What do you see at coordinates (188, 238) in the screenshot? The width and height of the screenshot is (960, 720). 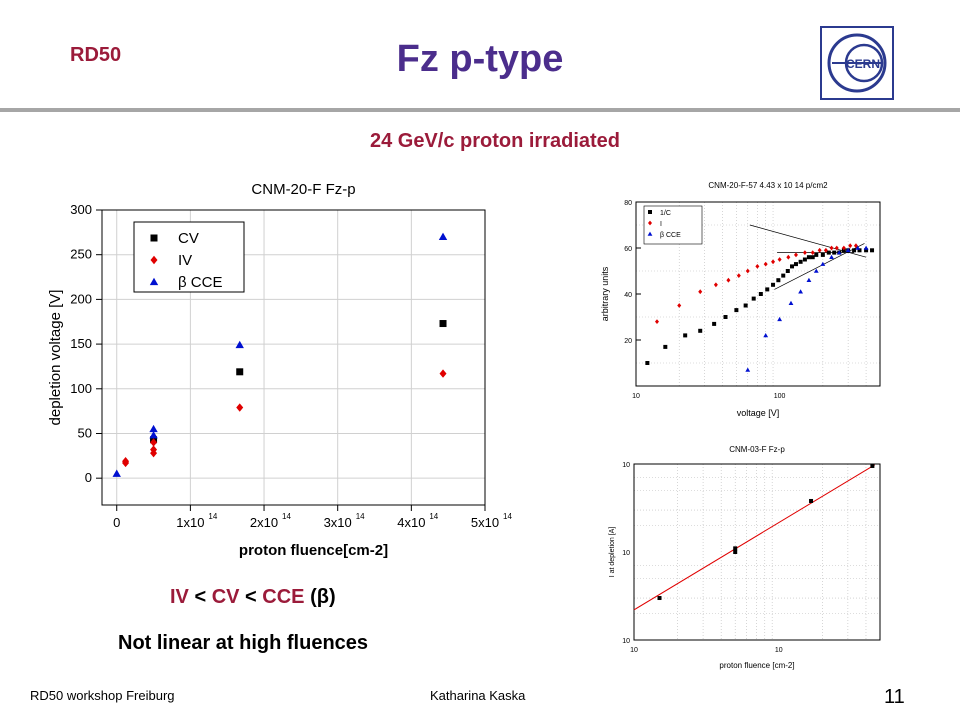 I see `legend-label: CV` at bounding box center [188, 238].